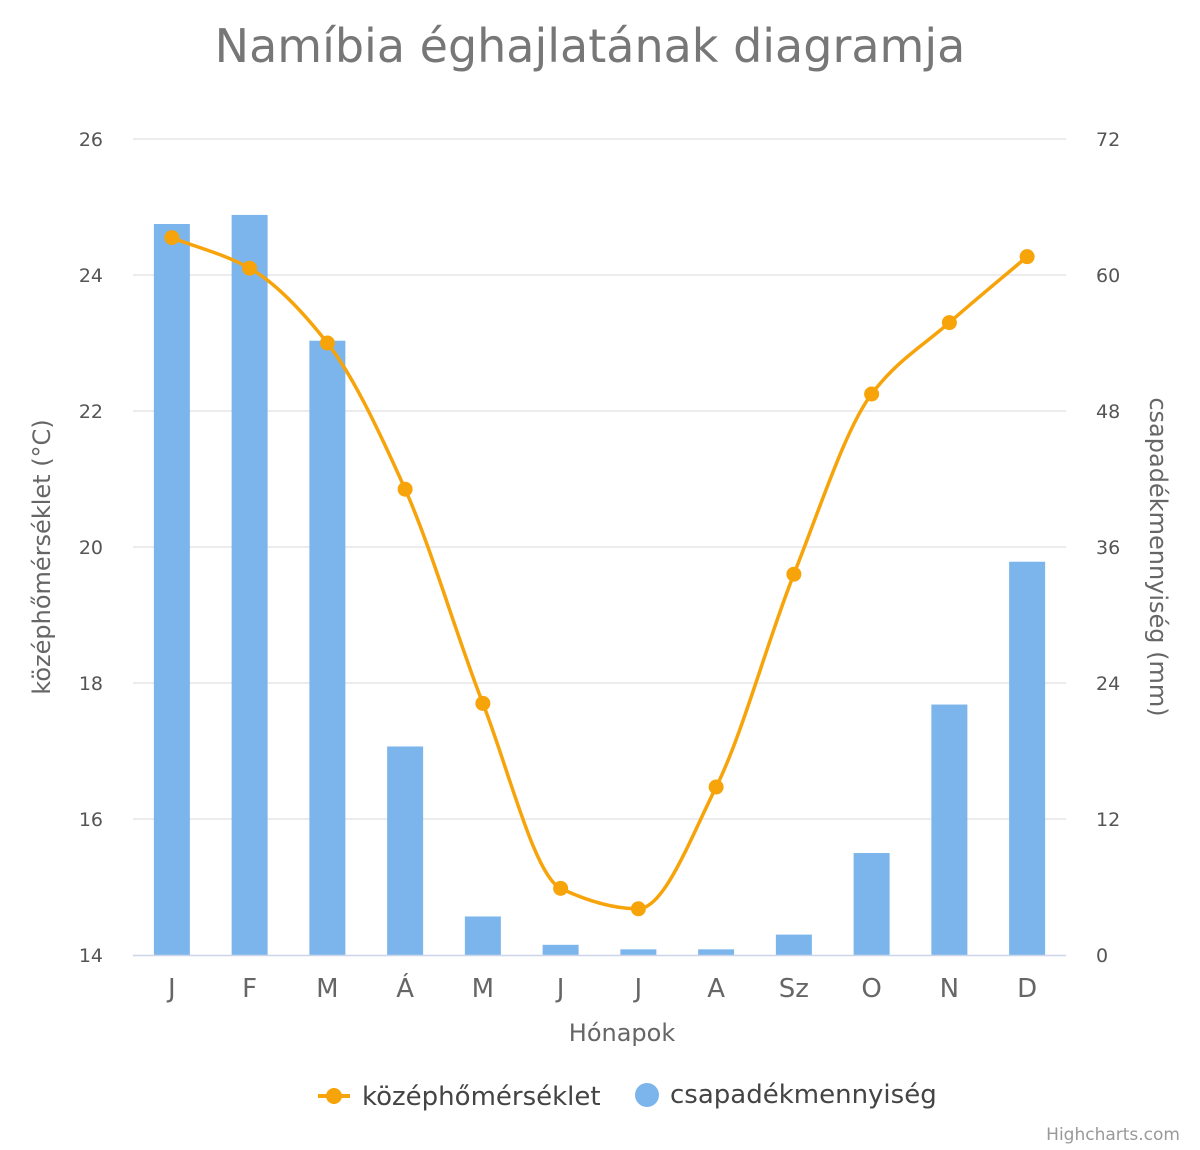 Image resolution: width=1200 pixels, height=1150 pixels. What do you see at coordinates (1108, 276) in the screenshot?
I see `right-y-tick-label: 60` at bounding box center [1108, 276].